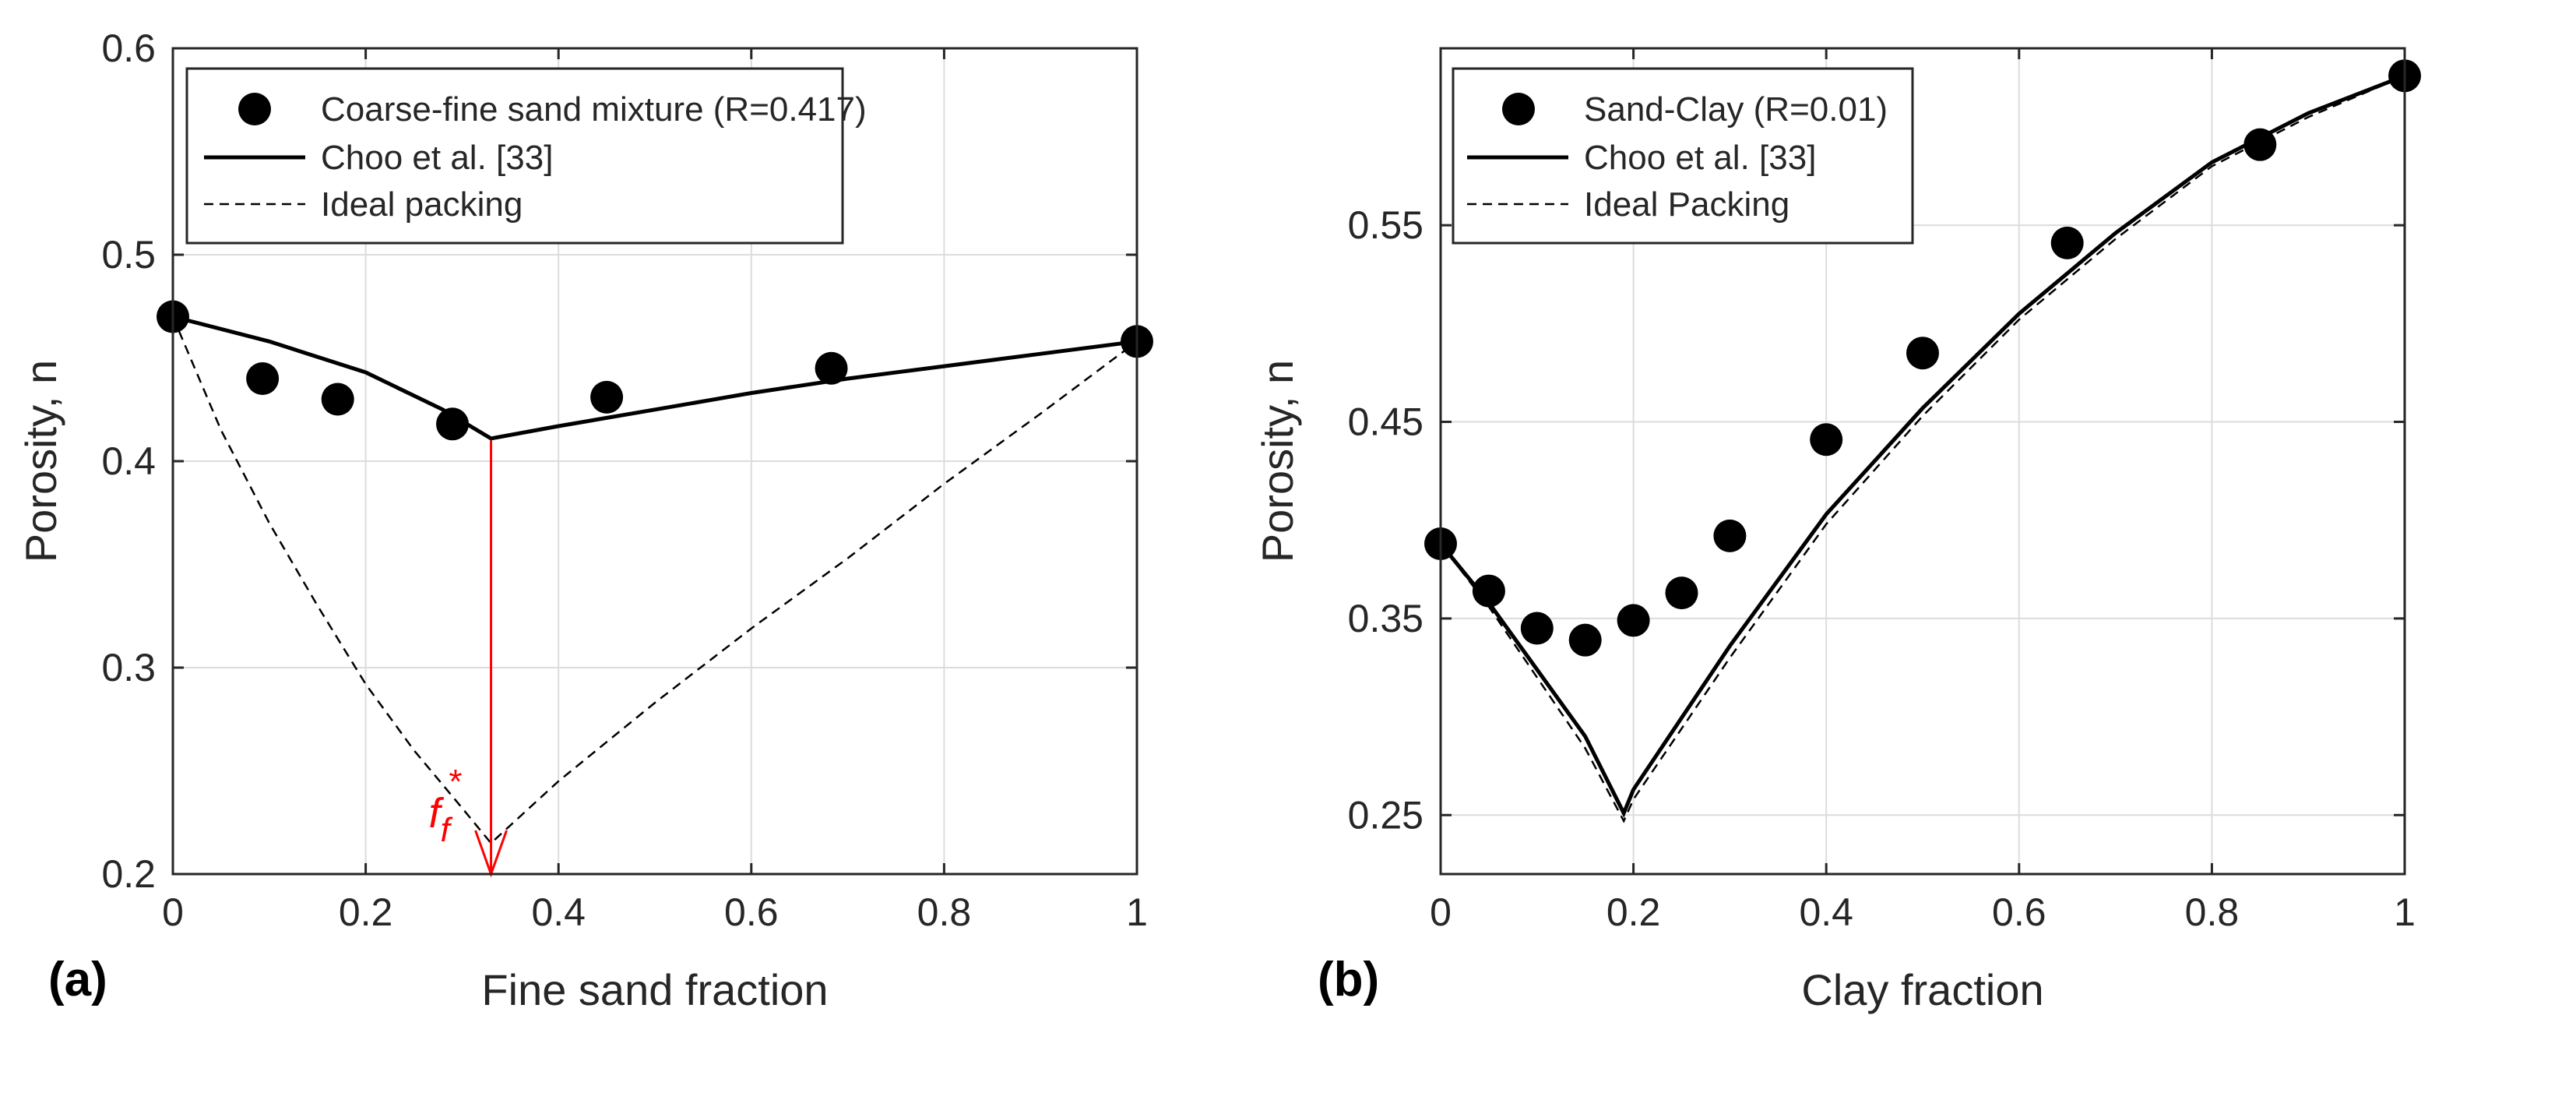 The image size is (2576, 1114). Describe the element at coordinates (128, 874) in the screenshot. I see `y-tick-label: 0.2` at that location.